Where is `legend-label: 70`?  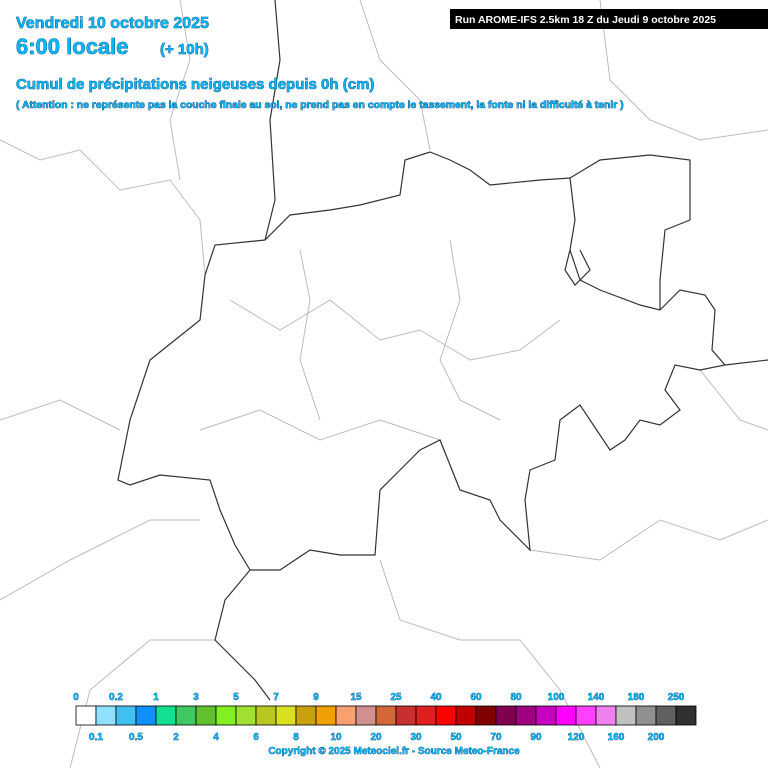 legend-label: 70 is located at coordinates (496, 737).